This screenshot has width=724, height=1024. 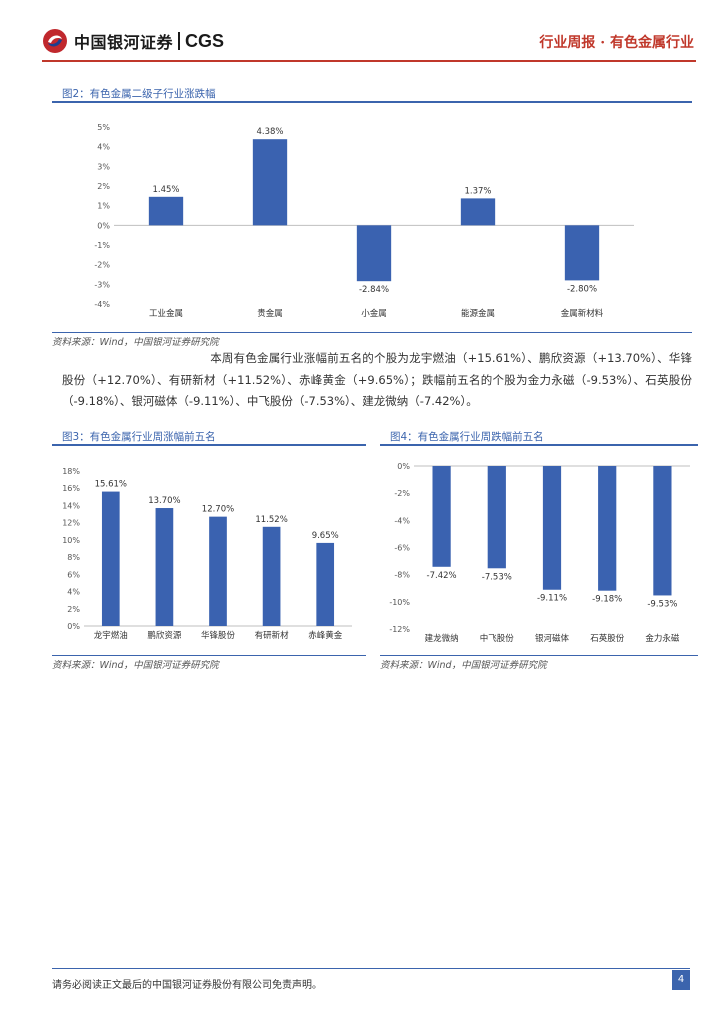 I want to click on figure2-ytick-label: 1%, so click(x=103, y=206).